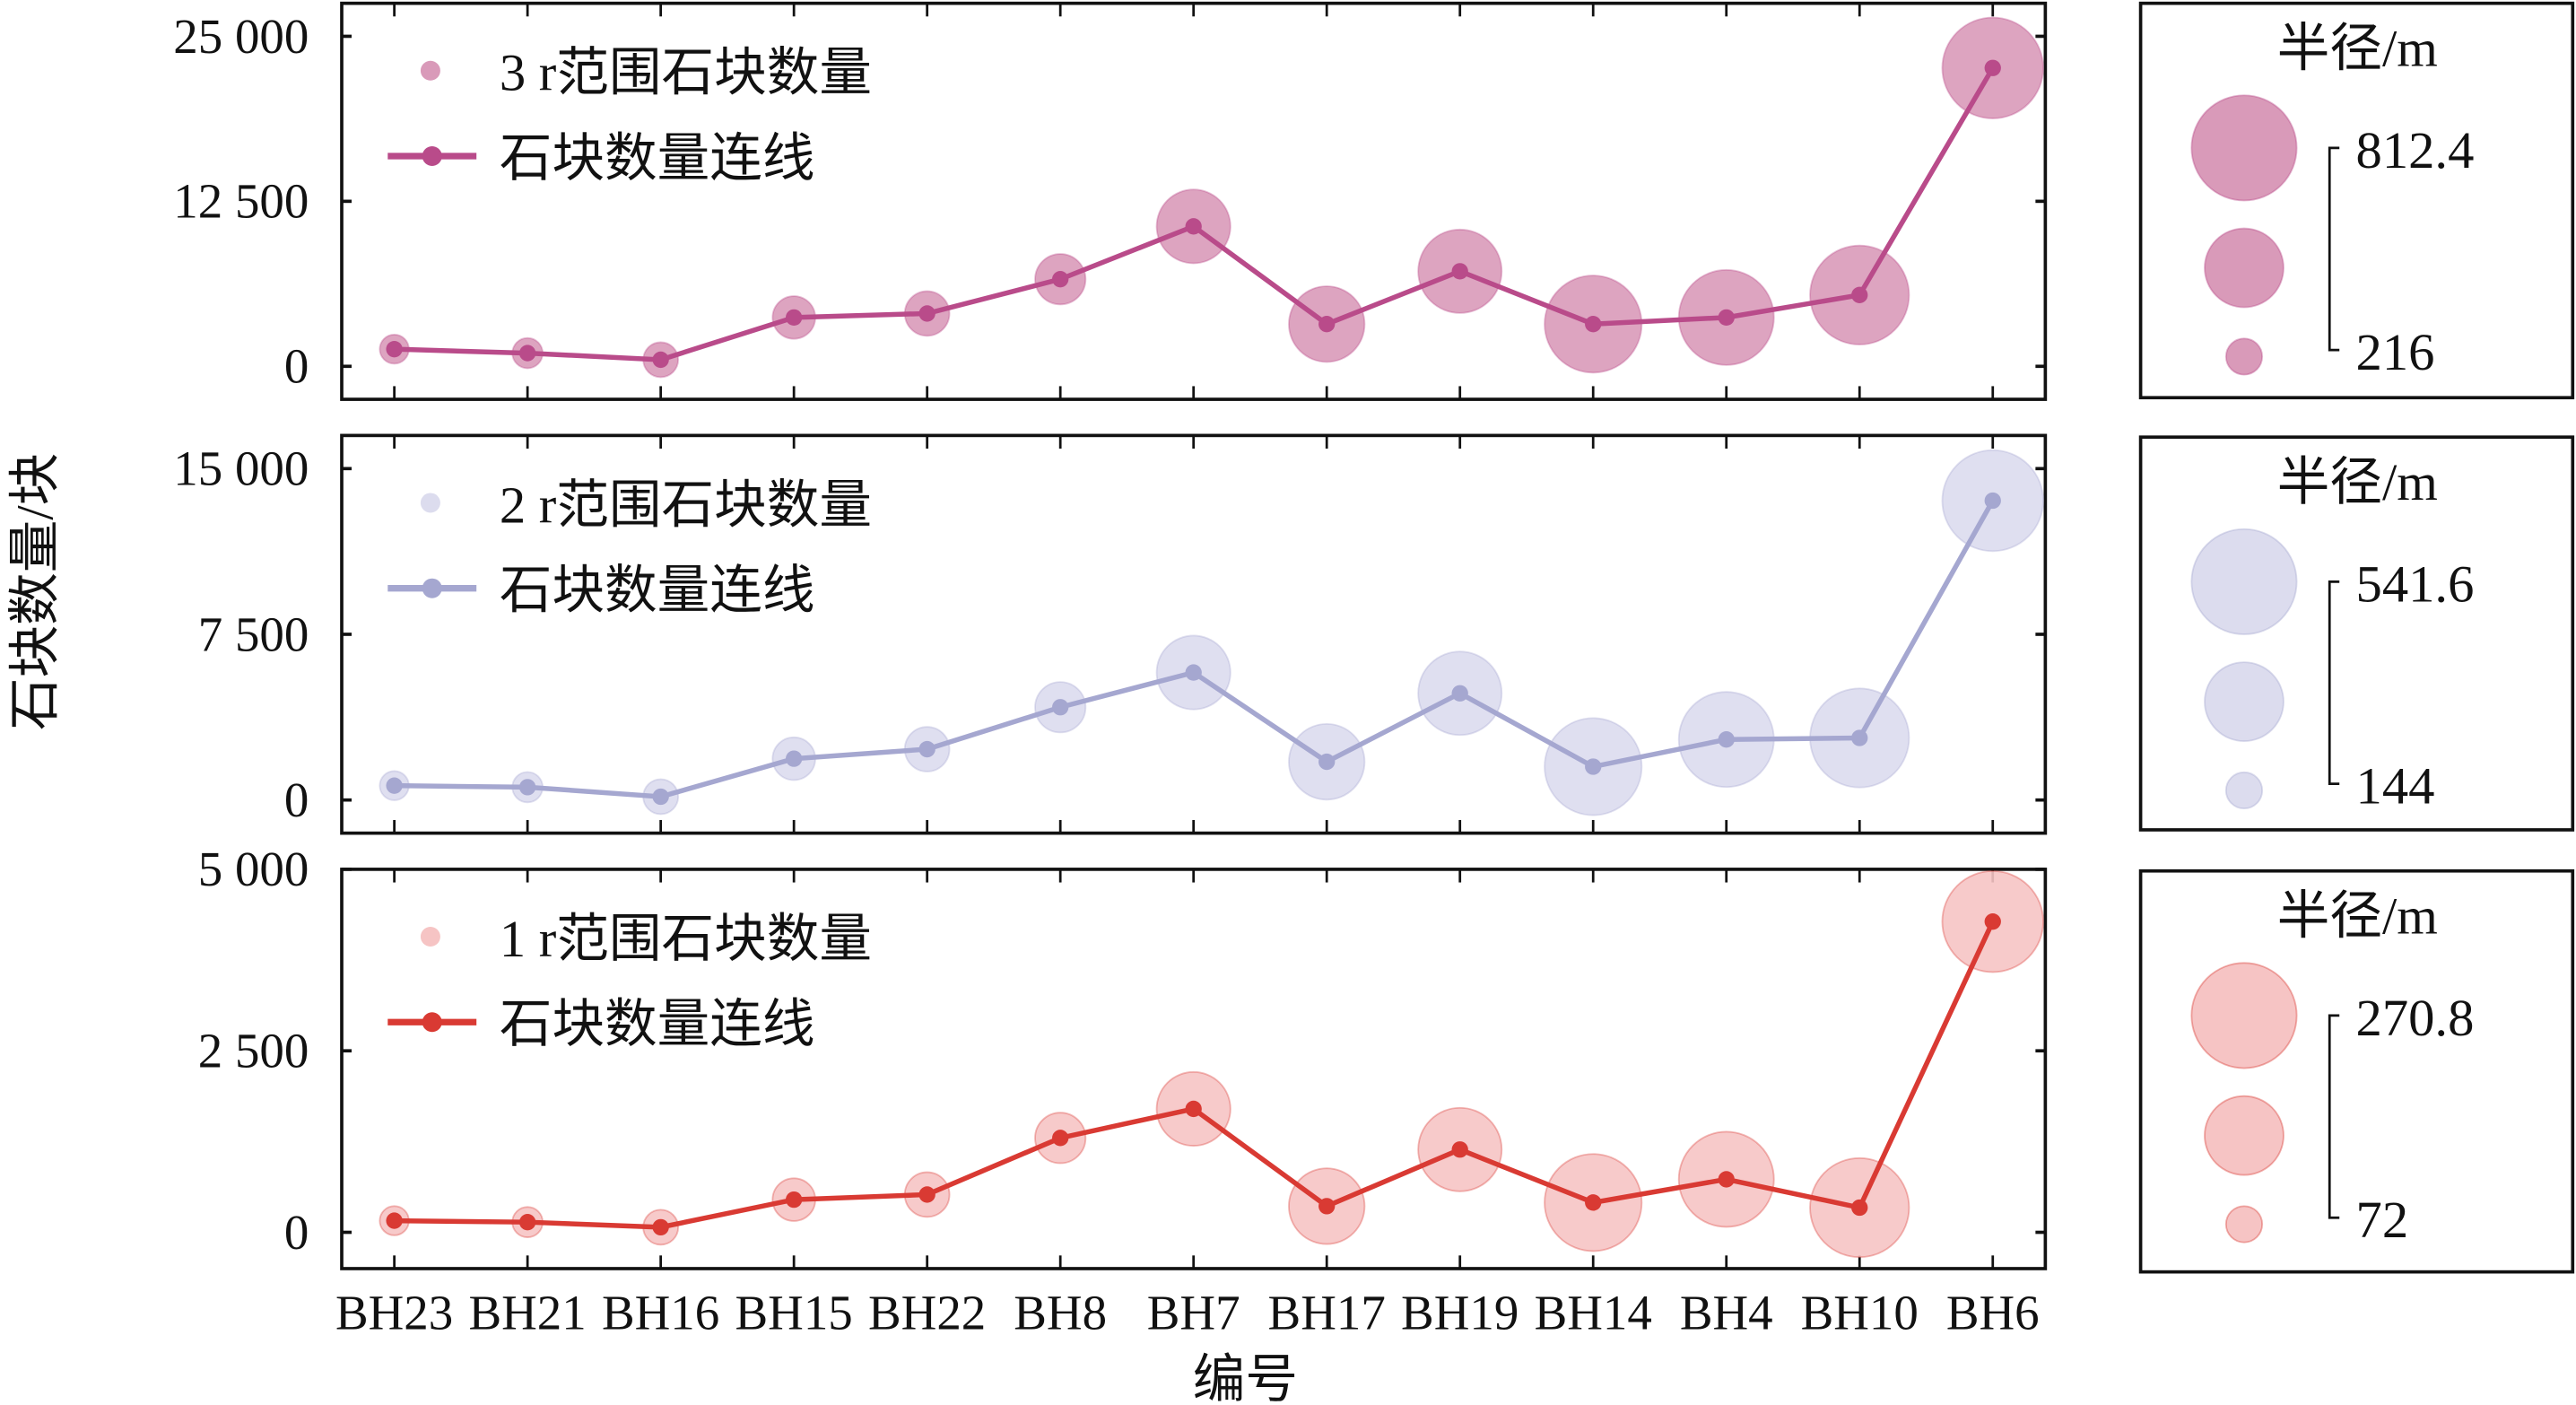  What do you see at coordinates (1726, 1313) in the screenshot?
I see `x-tick-label: BH4` at bounding box center [1726, 1313].